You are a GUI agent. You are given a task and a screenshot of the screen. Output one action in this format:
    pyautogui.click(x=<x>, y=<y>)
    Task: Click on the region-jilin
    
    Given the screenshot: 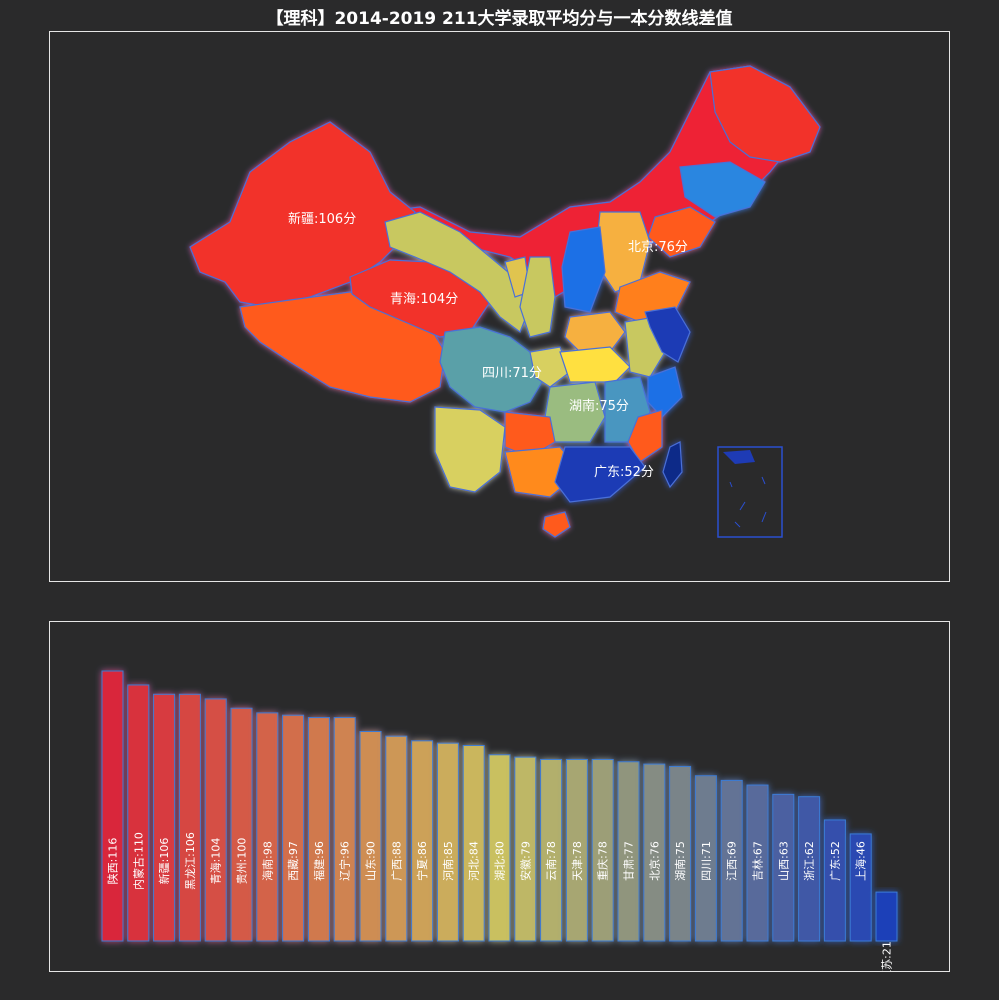 What is the action you would take?
    pyautogui.click(x=722, y=189)
    